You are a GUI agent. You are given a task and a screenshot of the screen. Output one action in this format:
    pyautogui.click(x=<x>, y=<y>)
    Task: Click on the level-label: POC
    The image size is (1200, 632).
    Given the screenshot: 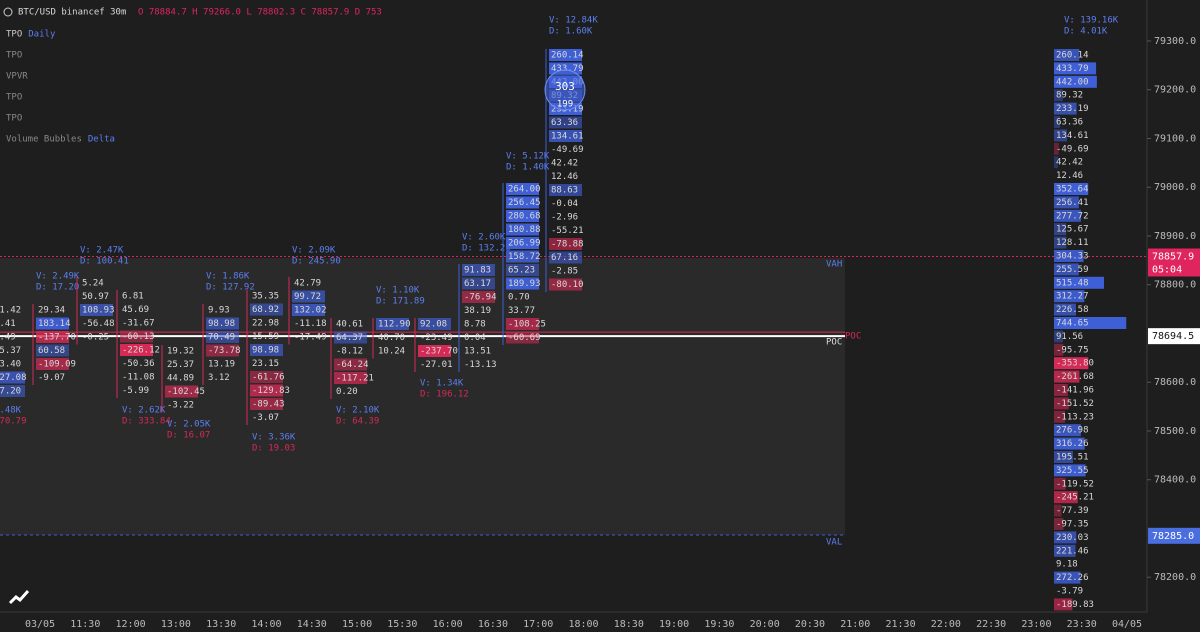 What is the action you would take?
    pyautogui.click(x=853, y=337)
    